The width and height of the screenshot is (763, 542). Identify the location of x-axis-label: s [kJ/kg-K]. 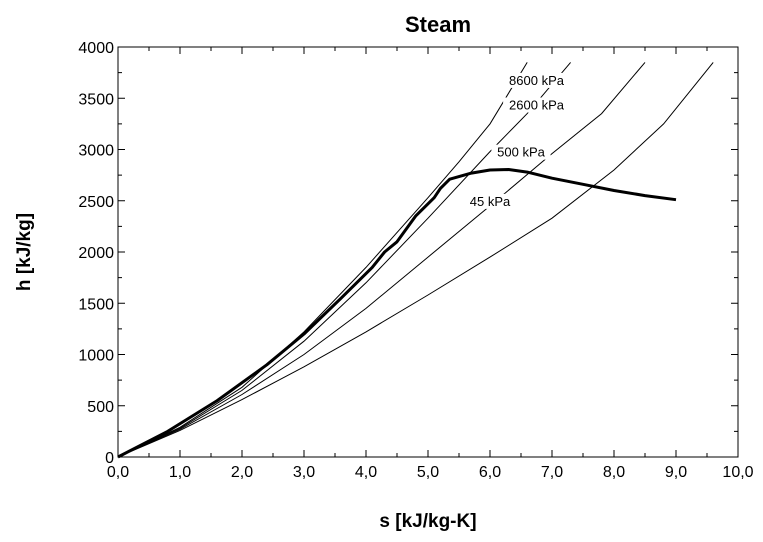
(427, 521).